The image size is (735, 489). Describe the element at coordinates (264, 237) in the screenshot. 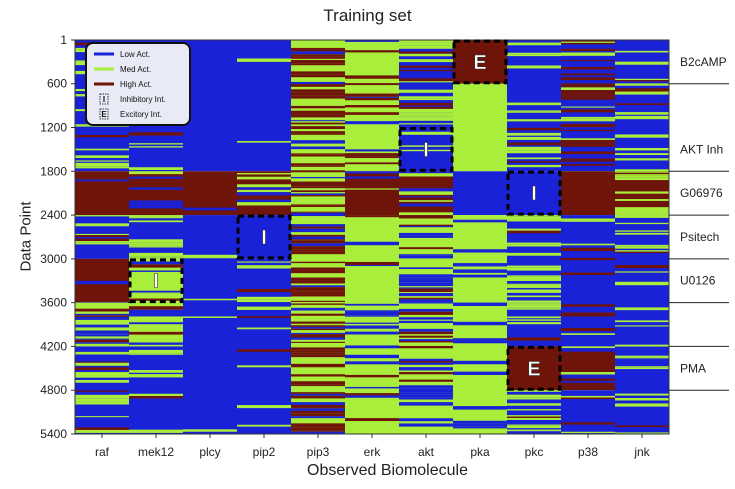

I see `intervention-box` at that location.